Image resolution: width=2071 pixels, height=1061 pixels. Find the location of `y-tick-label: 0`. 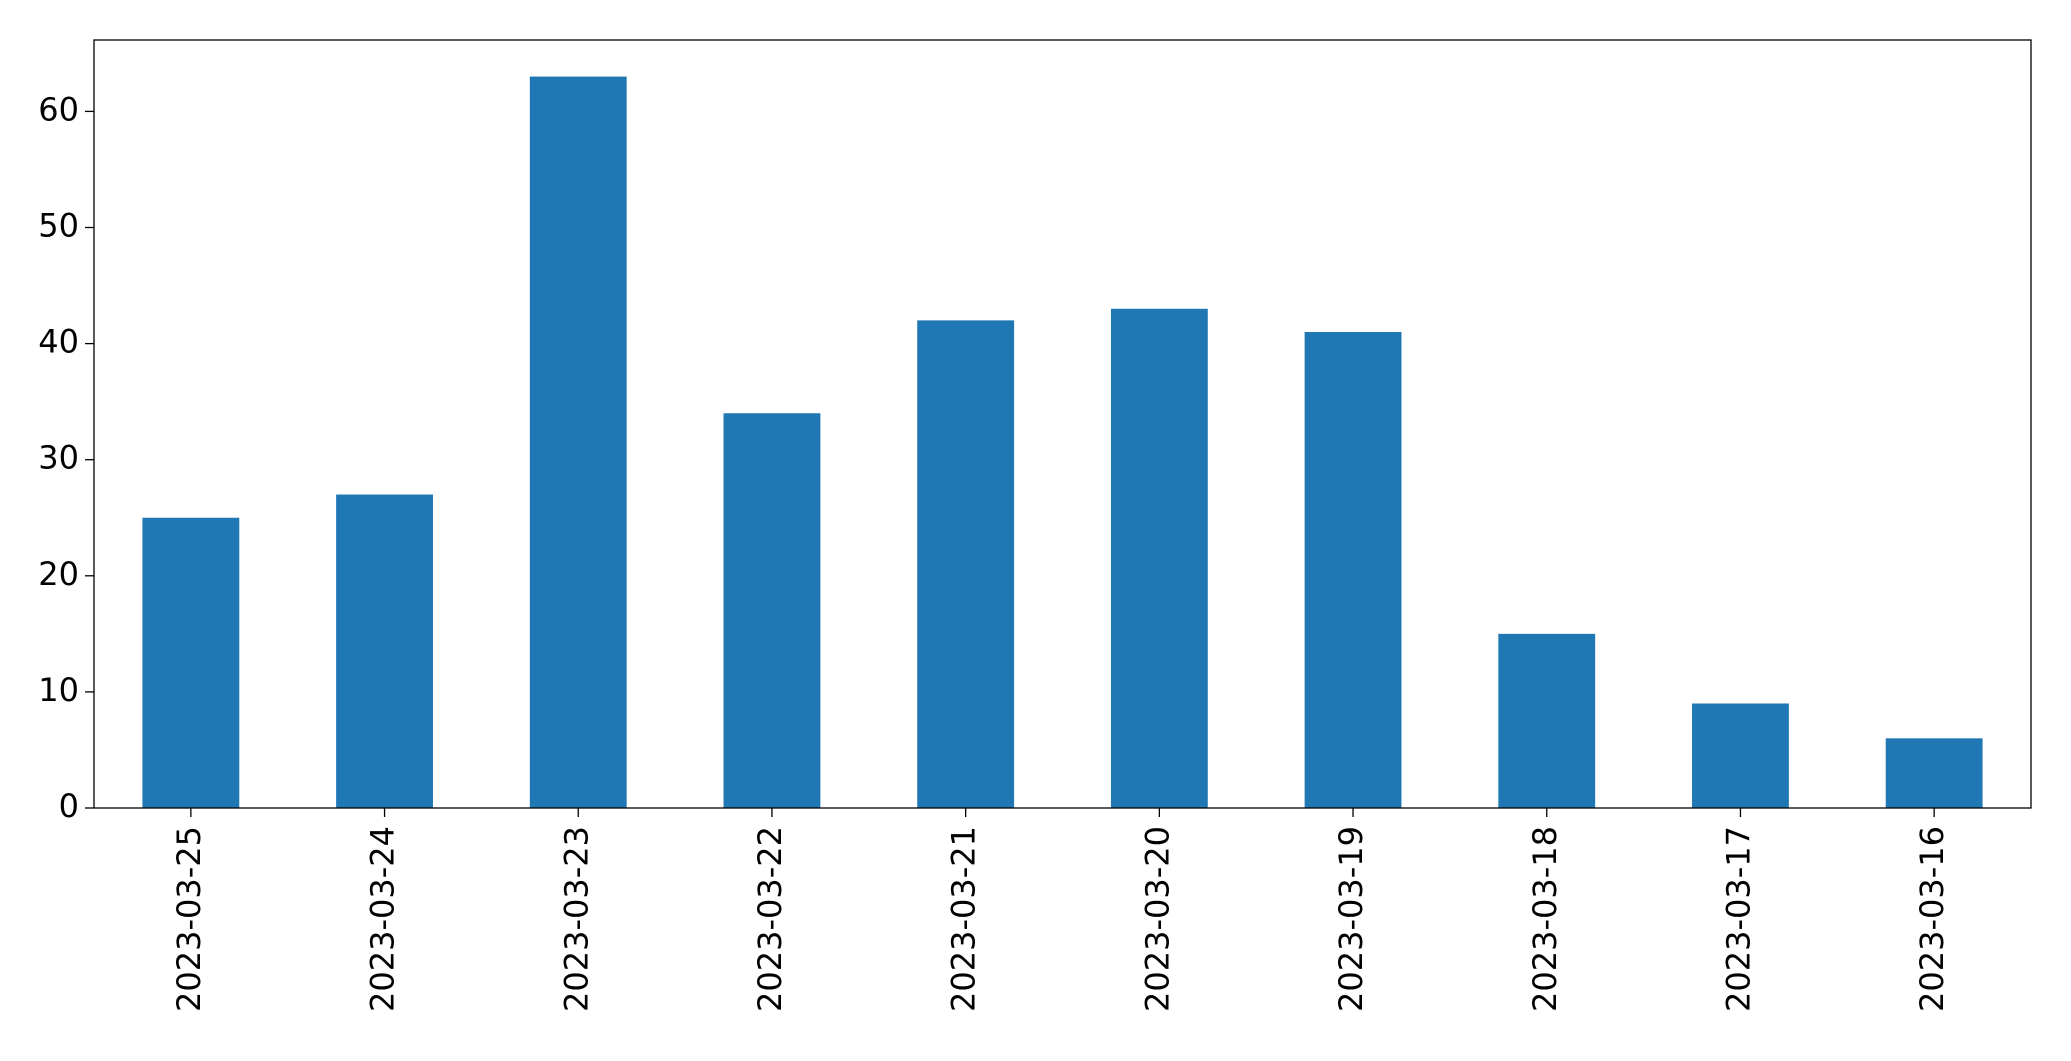

y-tick-label: 0 is located at coordinates (69, 806).